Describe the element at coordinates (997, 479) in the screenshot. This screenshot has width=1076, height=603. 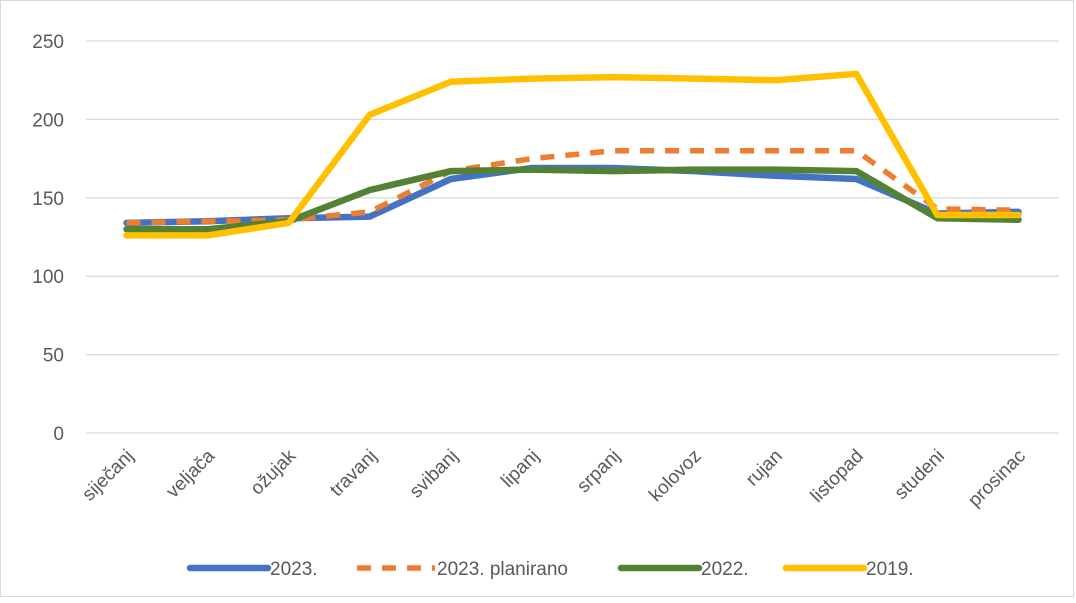
I see `x-tick-label: prosinac` at that location.